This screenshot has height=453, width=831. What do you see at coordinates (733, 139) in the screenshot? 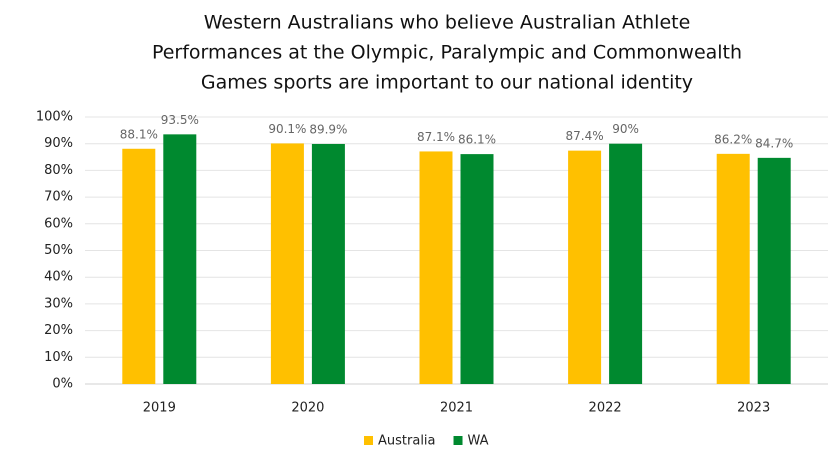
I see `value-label: 86.2%` at bounding box center [733, 139].